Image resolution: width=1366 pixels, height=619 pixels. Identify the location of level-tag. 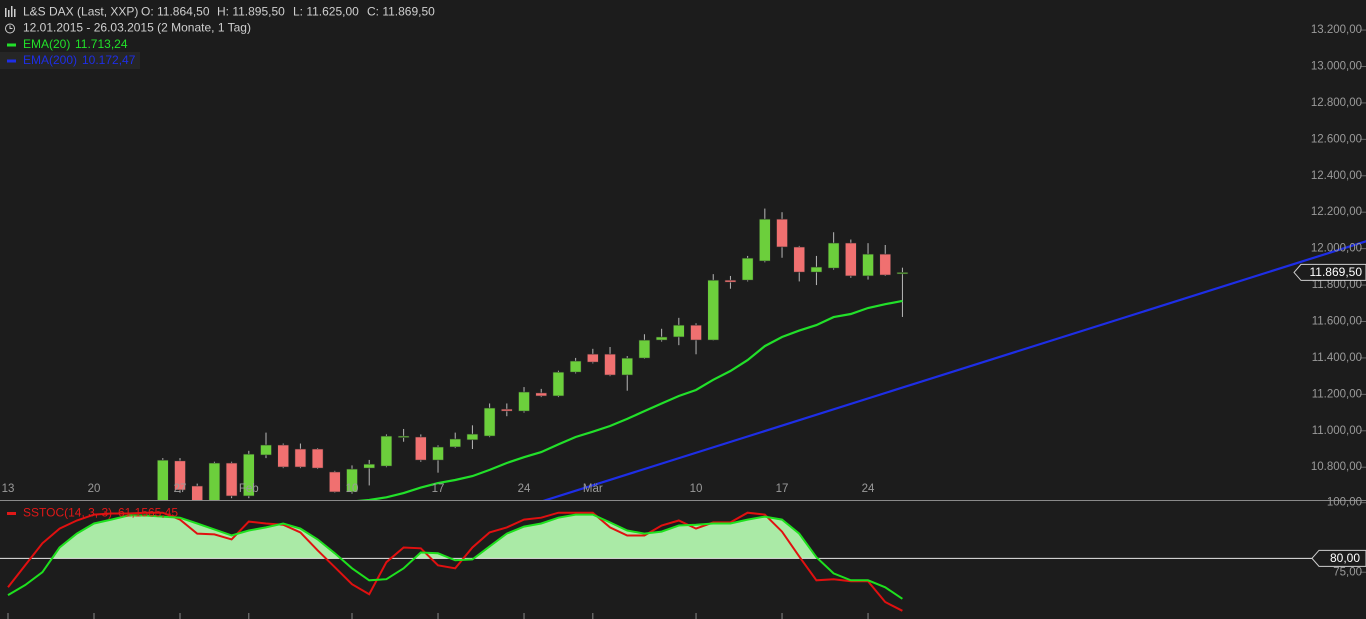
(1338, 558).